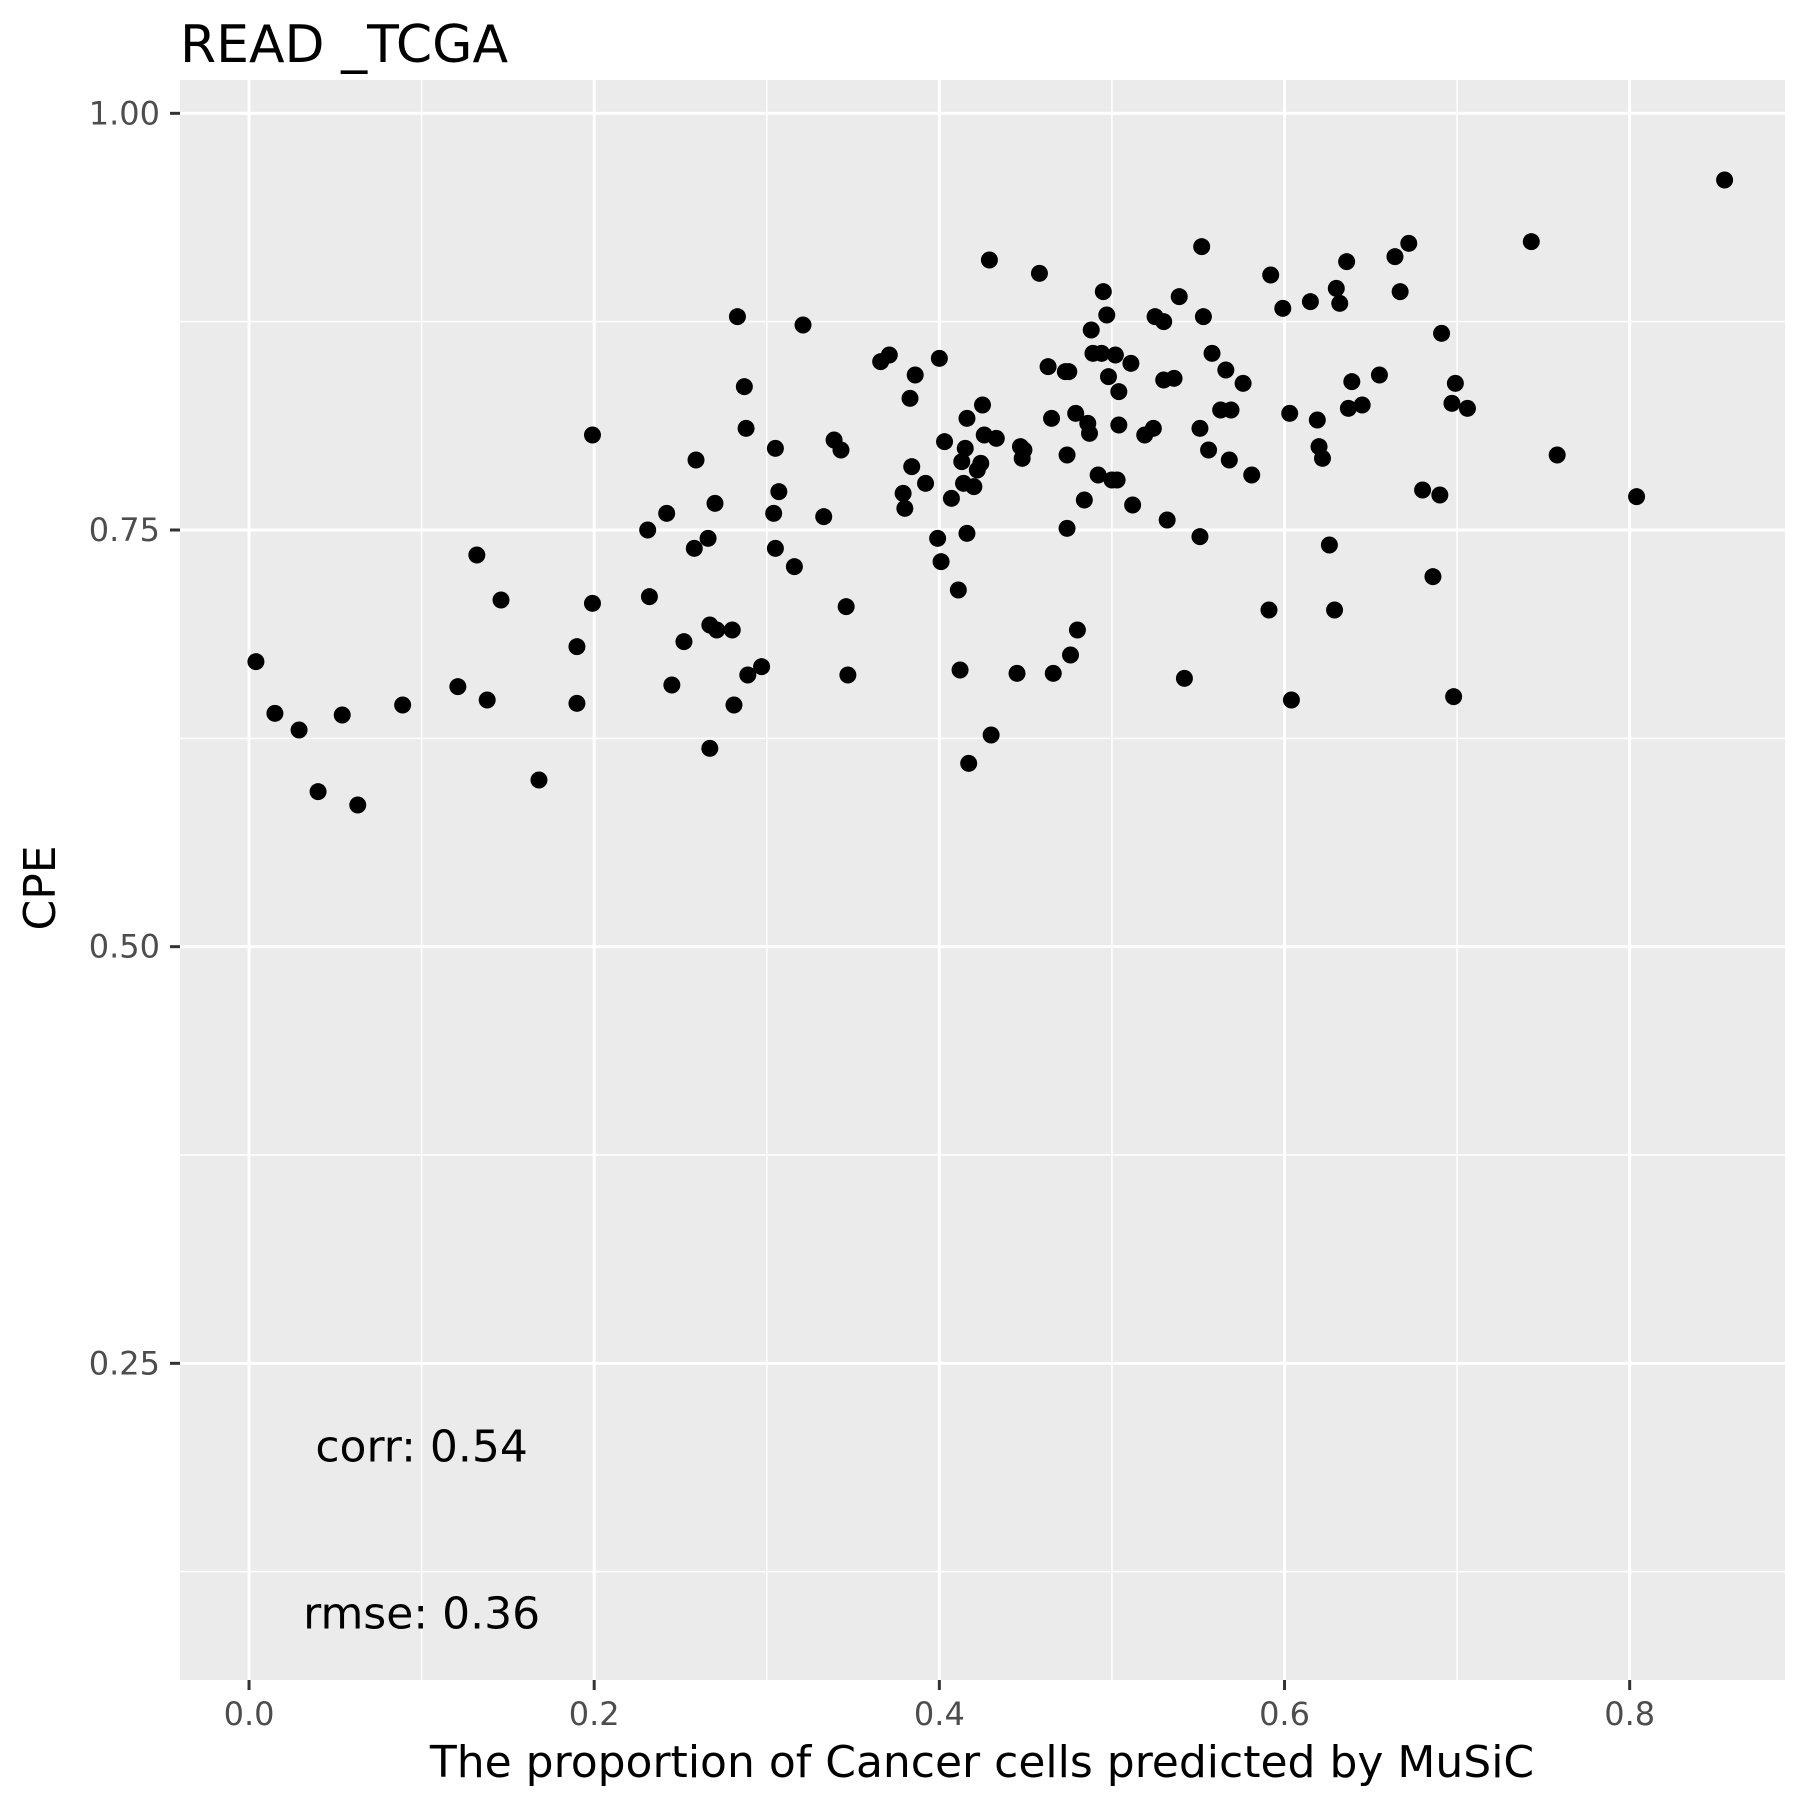  What do you see at coordinates (249, 1714) in the screenshot?
I see `x-tick-label: 0.0` at bounding box center [249, 1714].